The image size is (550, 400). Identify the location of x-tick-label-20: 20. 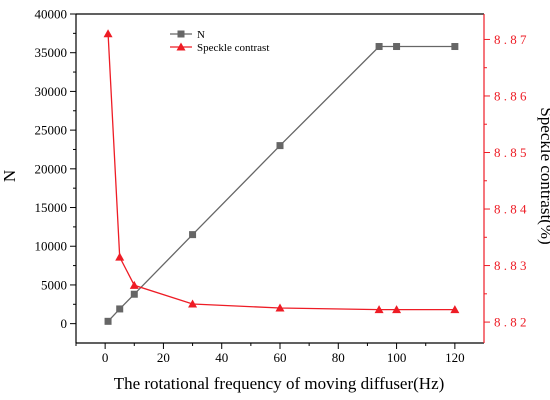
(163, 357).